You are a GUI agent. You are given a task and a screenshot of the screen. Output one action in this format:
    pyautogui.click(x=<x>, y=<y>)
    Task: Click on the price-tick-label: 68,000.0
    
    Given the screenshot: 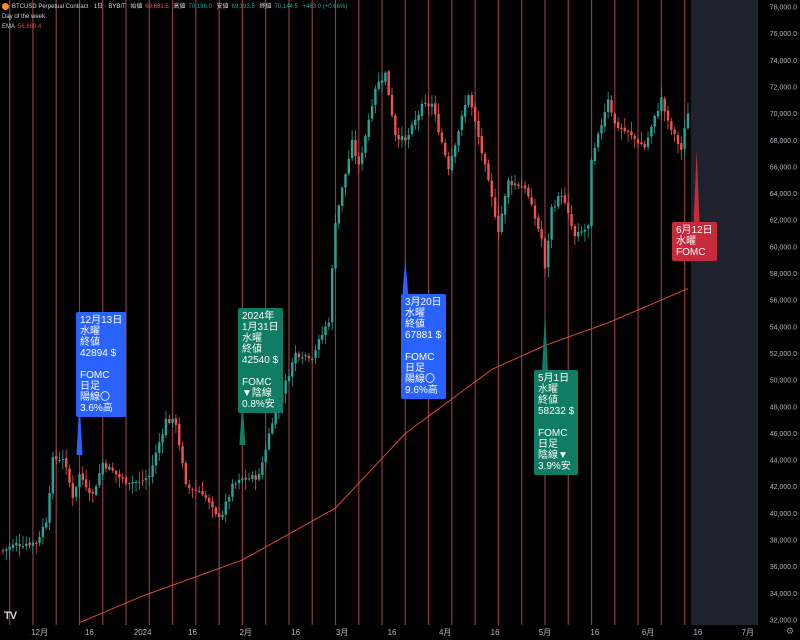 What is the action you would take?
    pyautogui.click(x=783, y=141)
    